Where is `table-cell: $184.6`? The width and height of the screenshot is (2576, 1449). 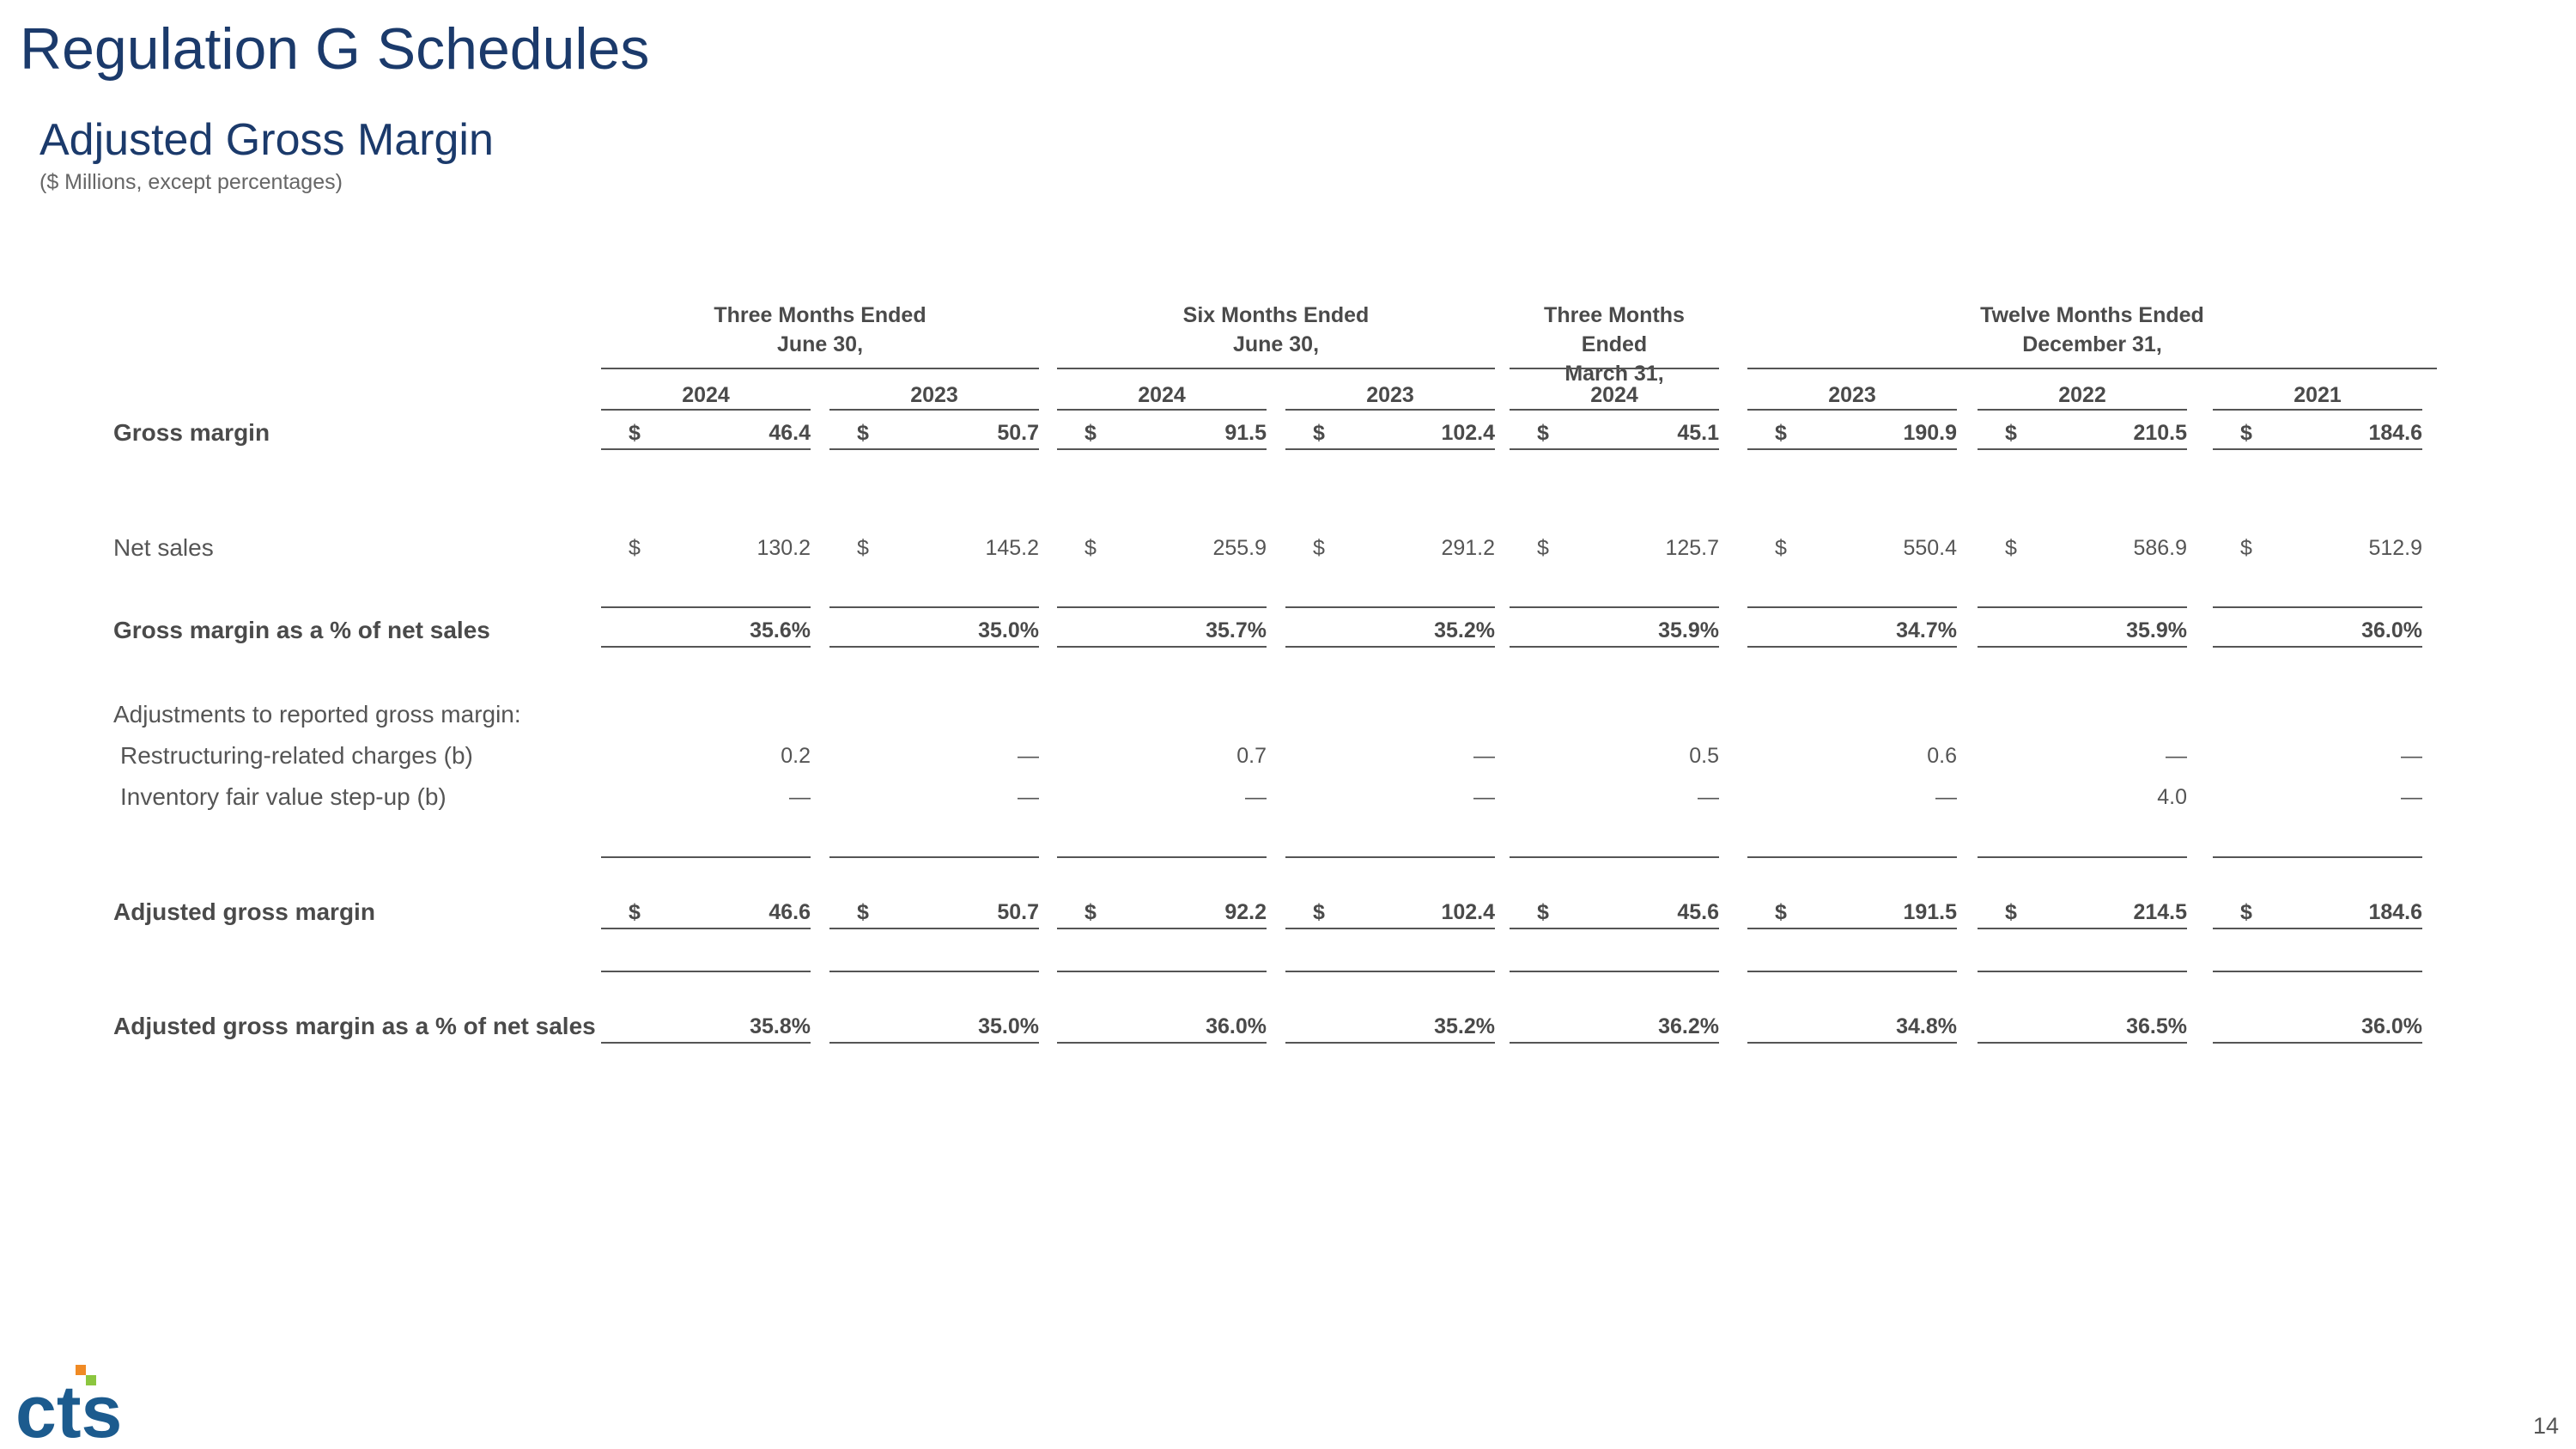
table-cell: $184.6 is located at coordinates (2317, 914).